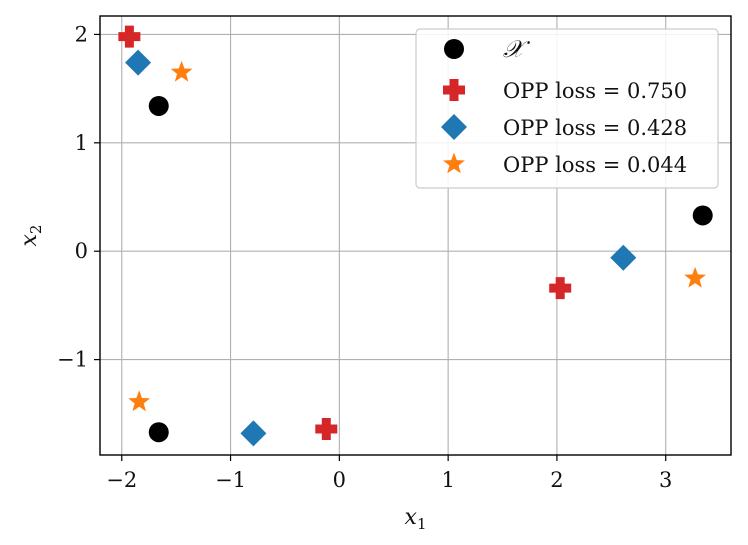 This screenshot has height=545, width=748. What do you see at coordinates (81, 143) in the screenshot?
I see `y-tick-label: 1` at bounding box center [81, 143].